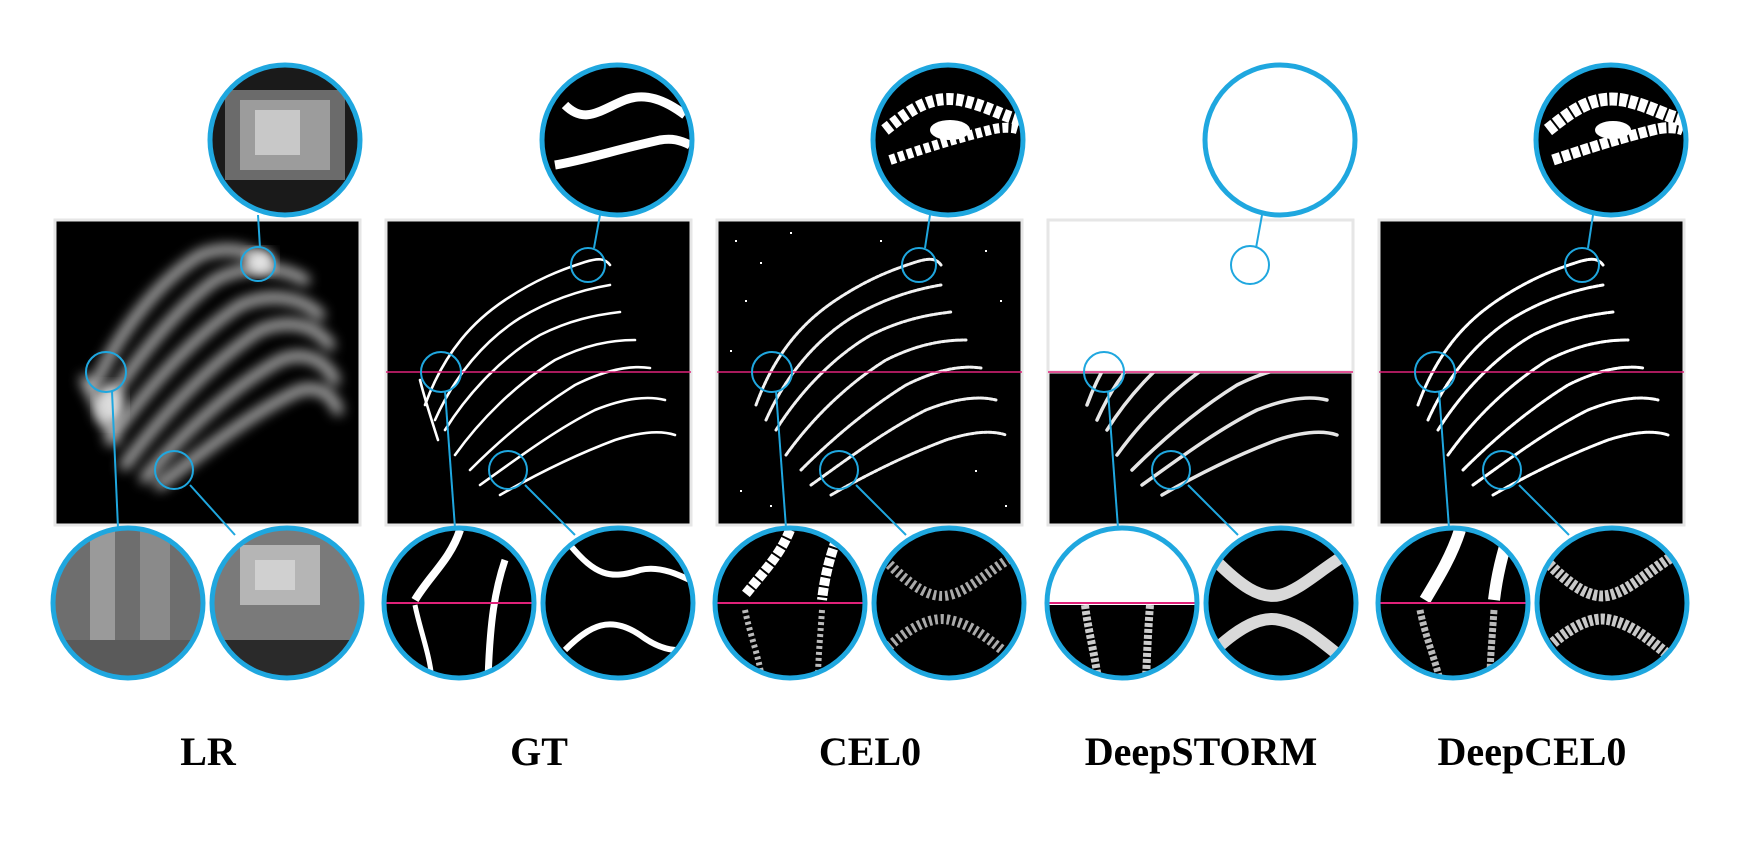 The height and width of the screenshot is (844, 1751). I want to click on deepstorm-zoom-top-content, so click(1280, 140).